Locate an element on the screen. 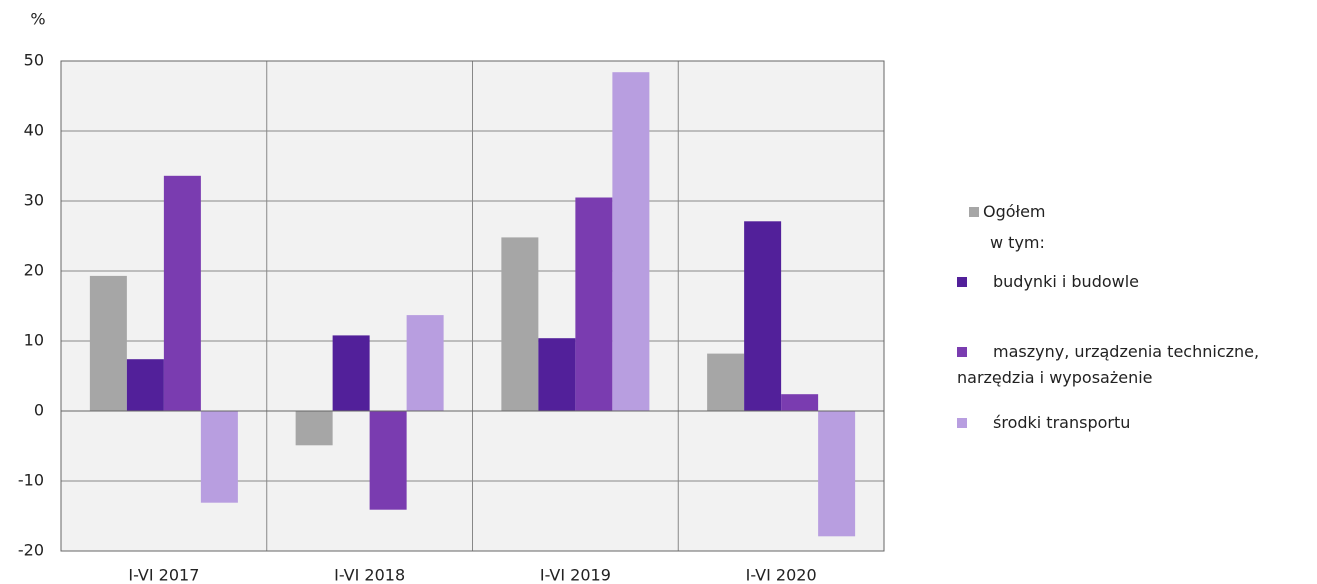 The height and width of the screenshot is (584, 1317). legend-entry: Ogółem is located at coordinates (1143, 212).